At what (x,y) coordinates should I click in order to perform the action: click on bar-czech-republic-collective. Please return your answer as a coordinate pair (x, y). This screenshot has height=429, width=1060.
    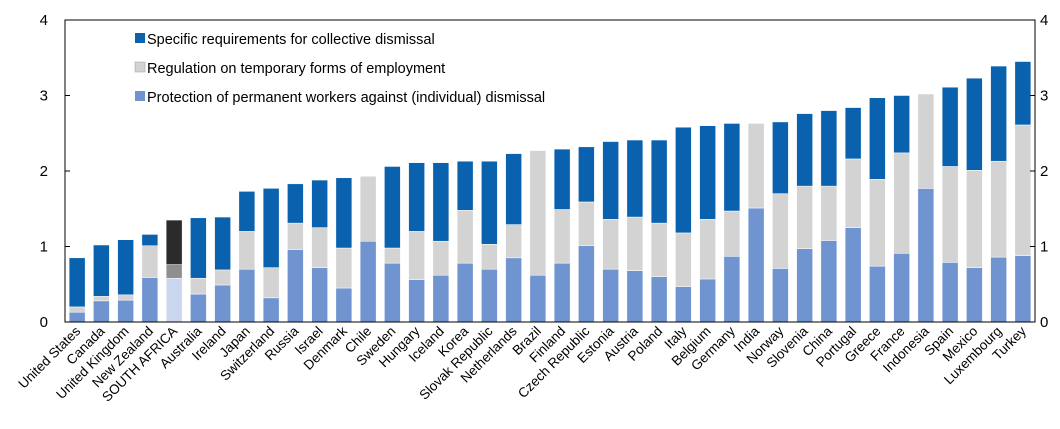
    Looking at the image, I should click on (586, 174).